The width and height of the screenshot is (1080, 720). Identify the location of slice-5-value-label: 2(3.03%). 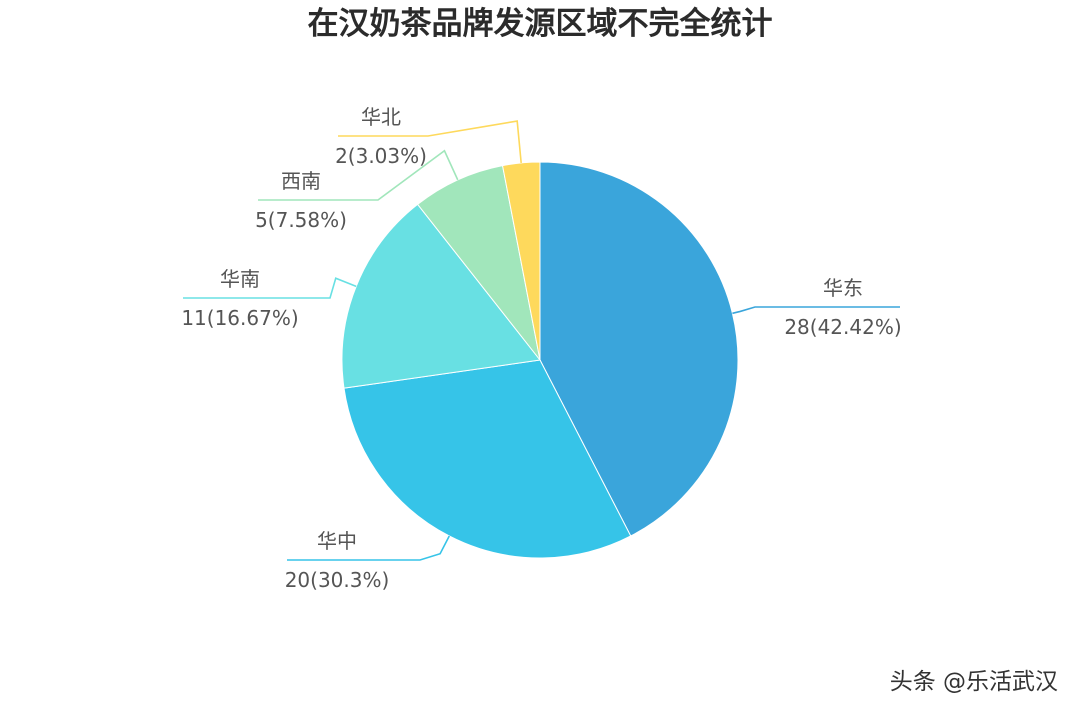
(381, 156).